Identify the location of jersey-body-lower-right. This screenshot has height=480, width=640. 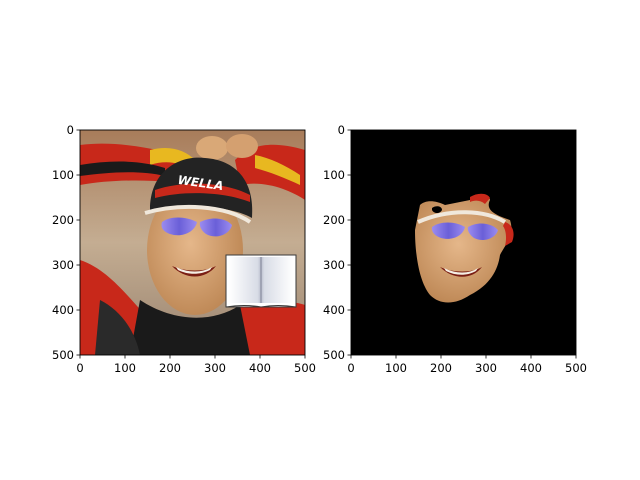
(267, 327).